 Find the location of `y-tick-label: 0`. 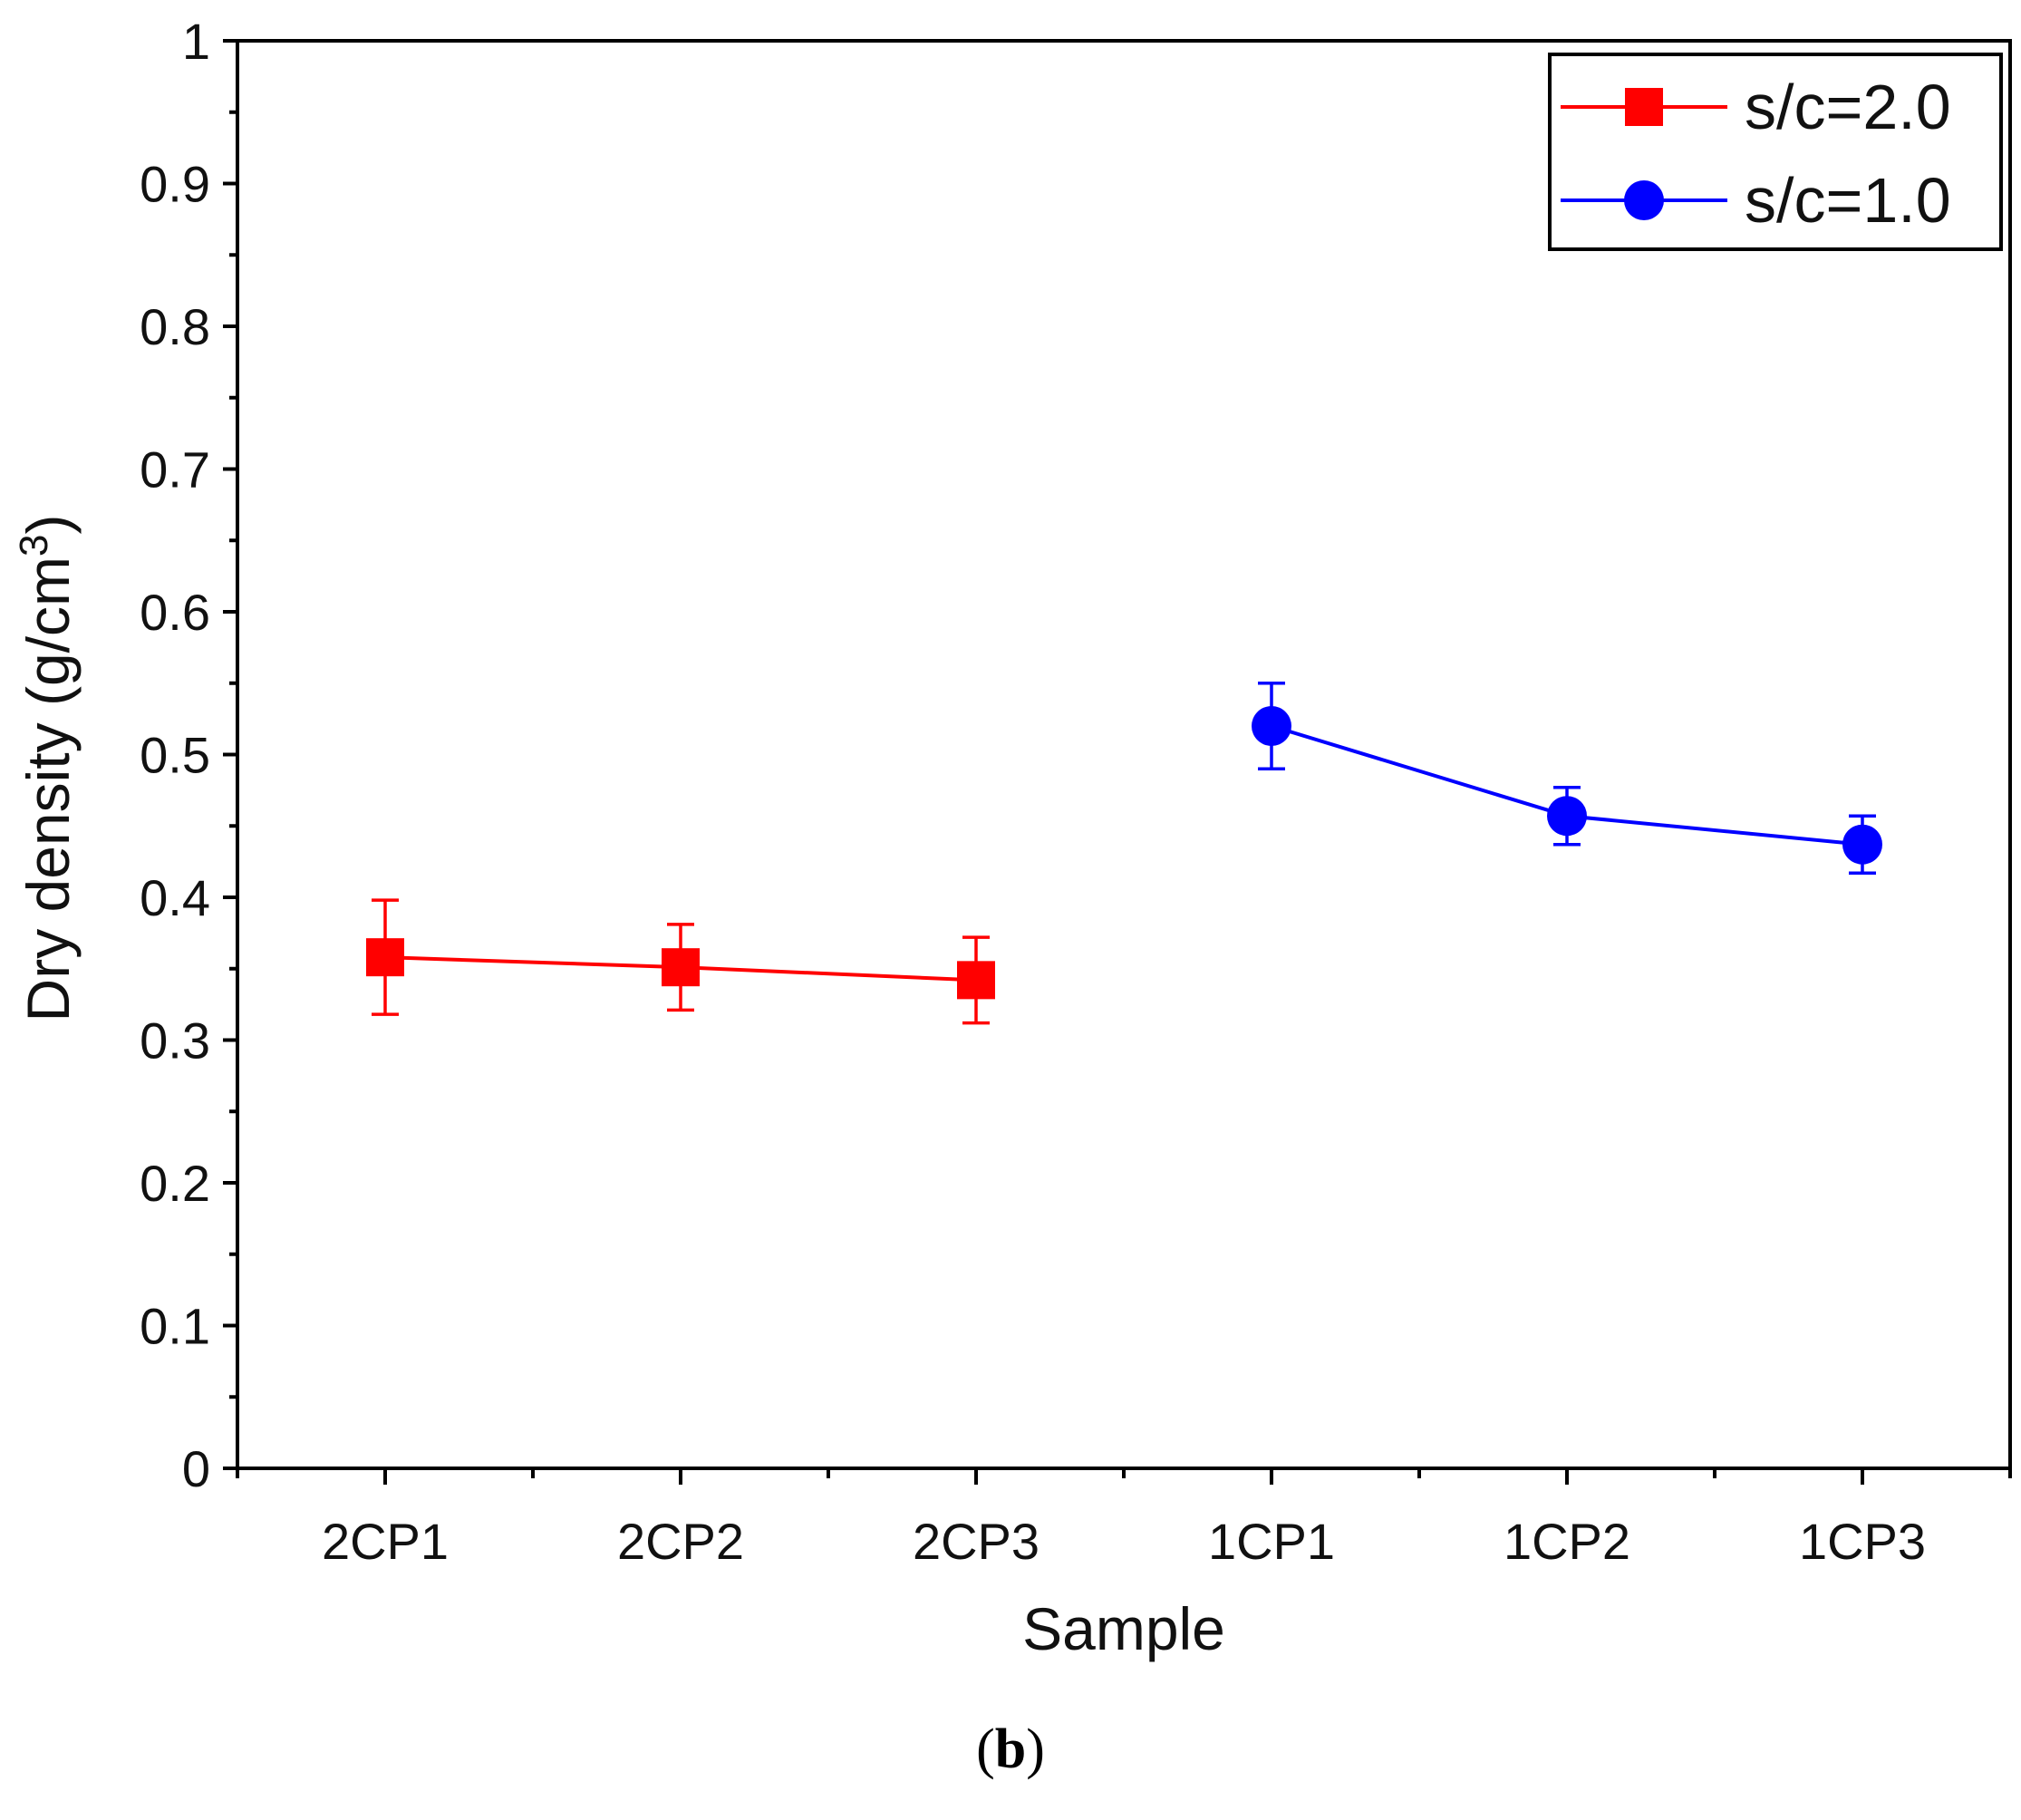

y-tick-label: 0 is located at coordinates (196, 1468).